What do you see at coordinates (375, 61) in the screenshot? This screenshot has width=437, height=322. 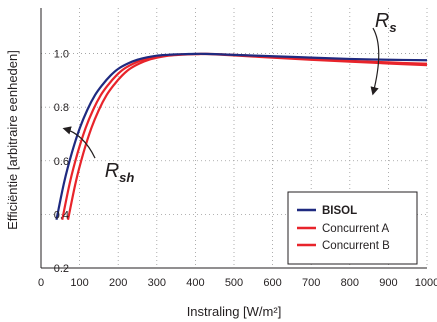 I see `rs-arrow` at bounding box center [375, 61].